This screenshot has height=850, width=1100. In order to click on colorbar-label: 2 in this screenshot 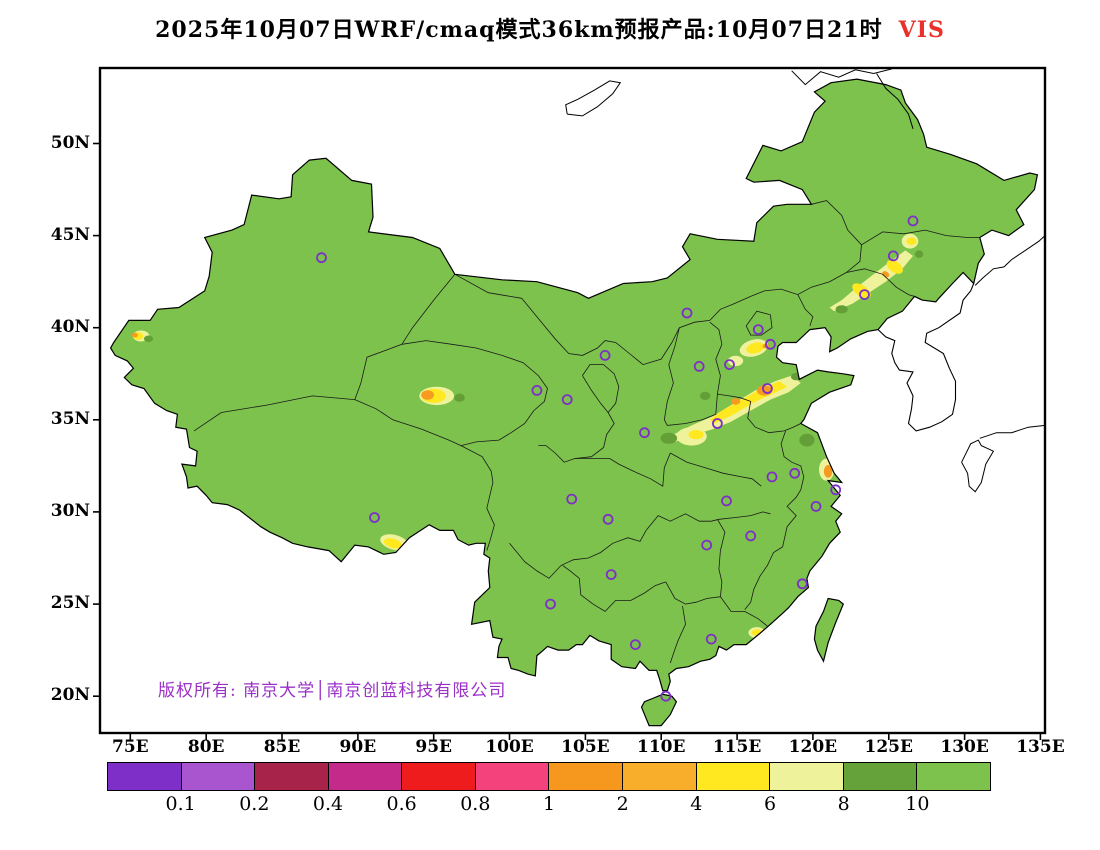, I will do `click(622, 804)`.